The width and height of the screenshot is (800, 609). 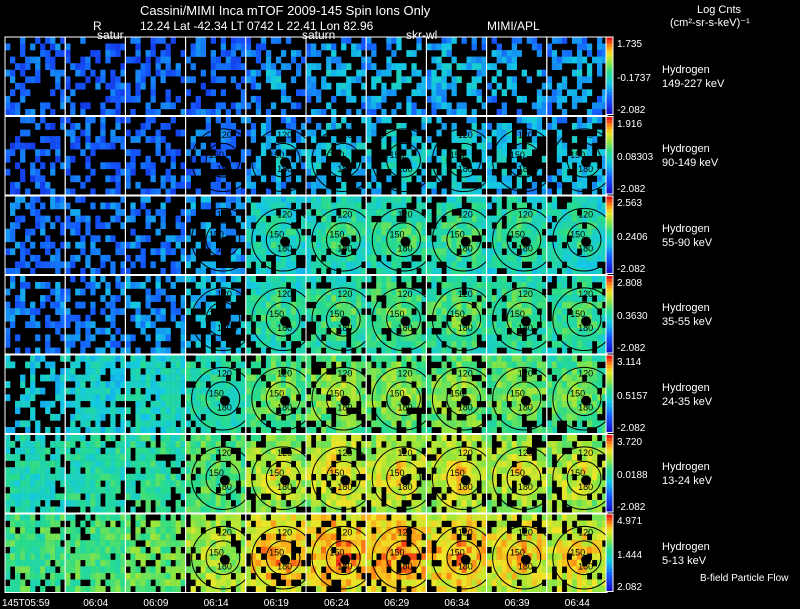 What do you see at coordinates (525, 249) in the screenshot?
I see `contour-label: 180` at bounding box center [525, 249].